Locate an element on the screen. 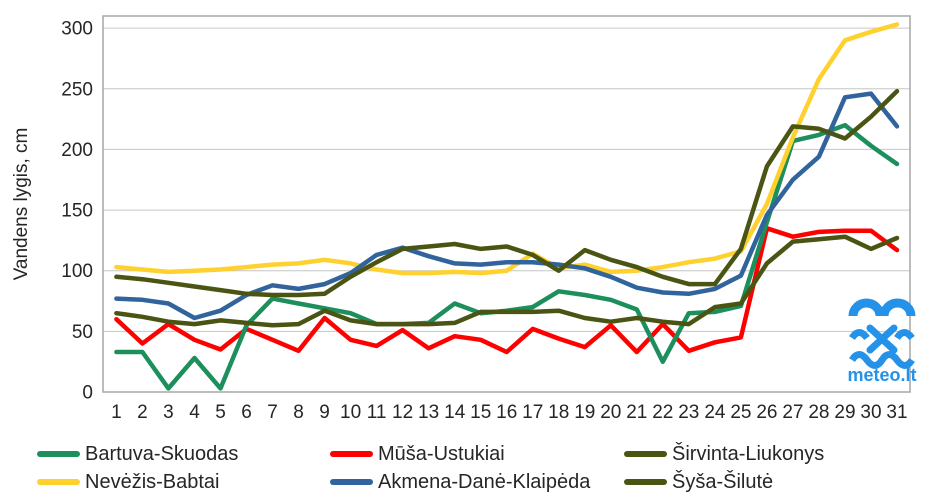 This screenshot has height=498, width=928. x-tick-label-6: 6 is located at coordinates (246, 412).